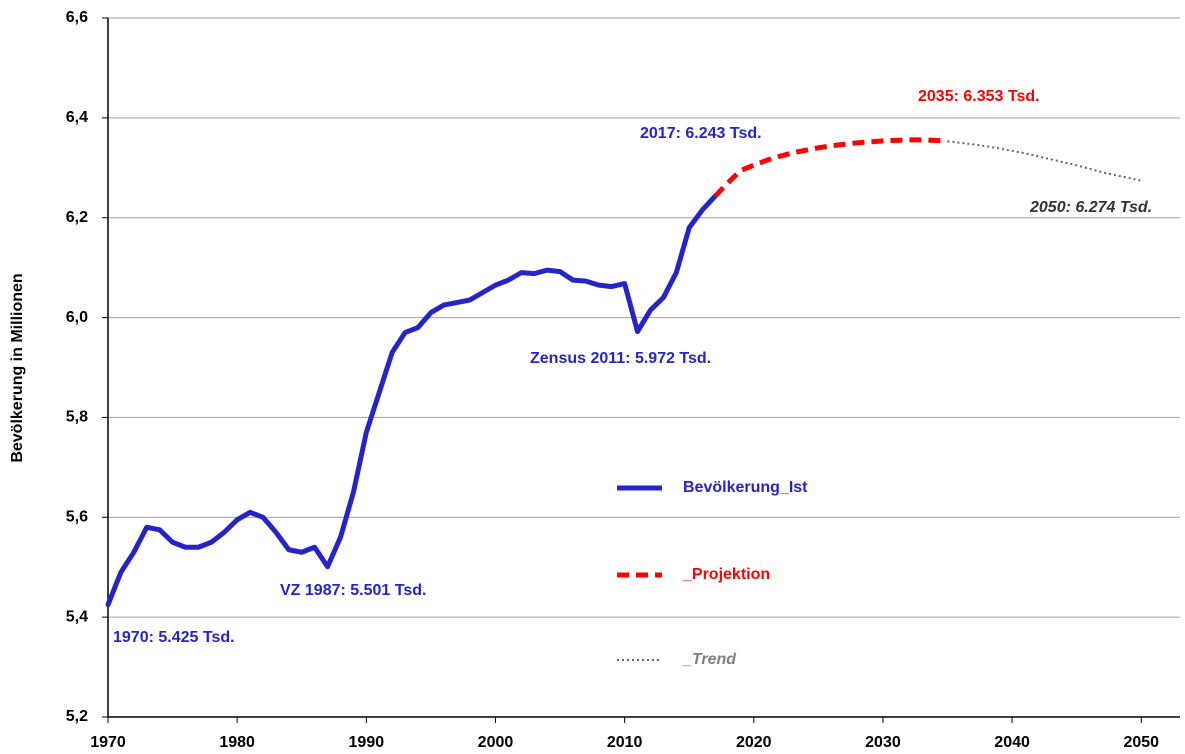  Describe the element at coordinates (979, 96) in the screenshot. I see `annotation: 2035: 6.353 Tsd.` at that location.